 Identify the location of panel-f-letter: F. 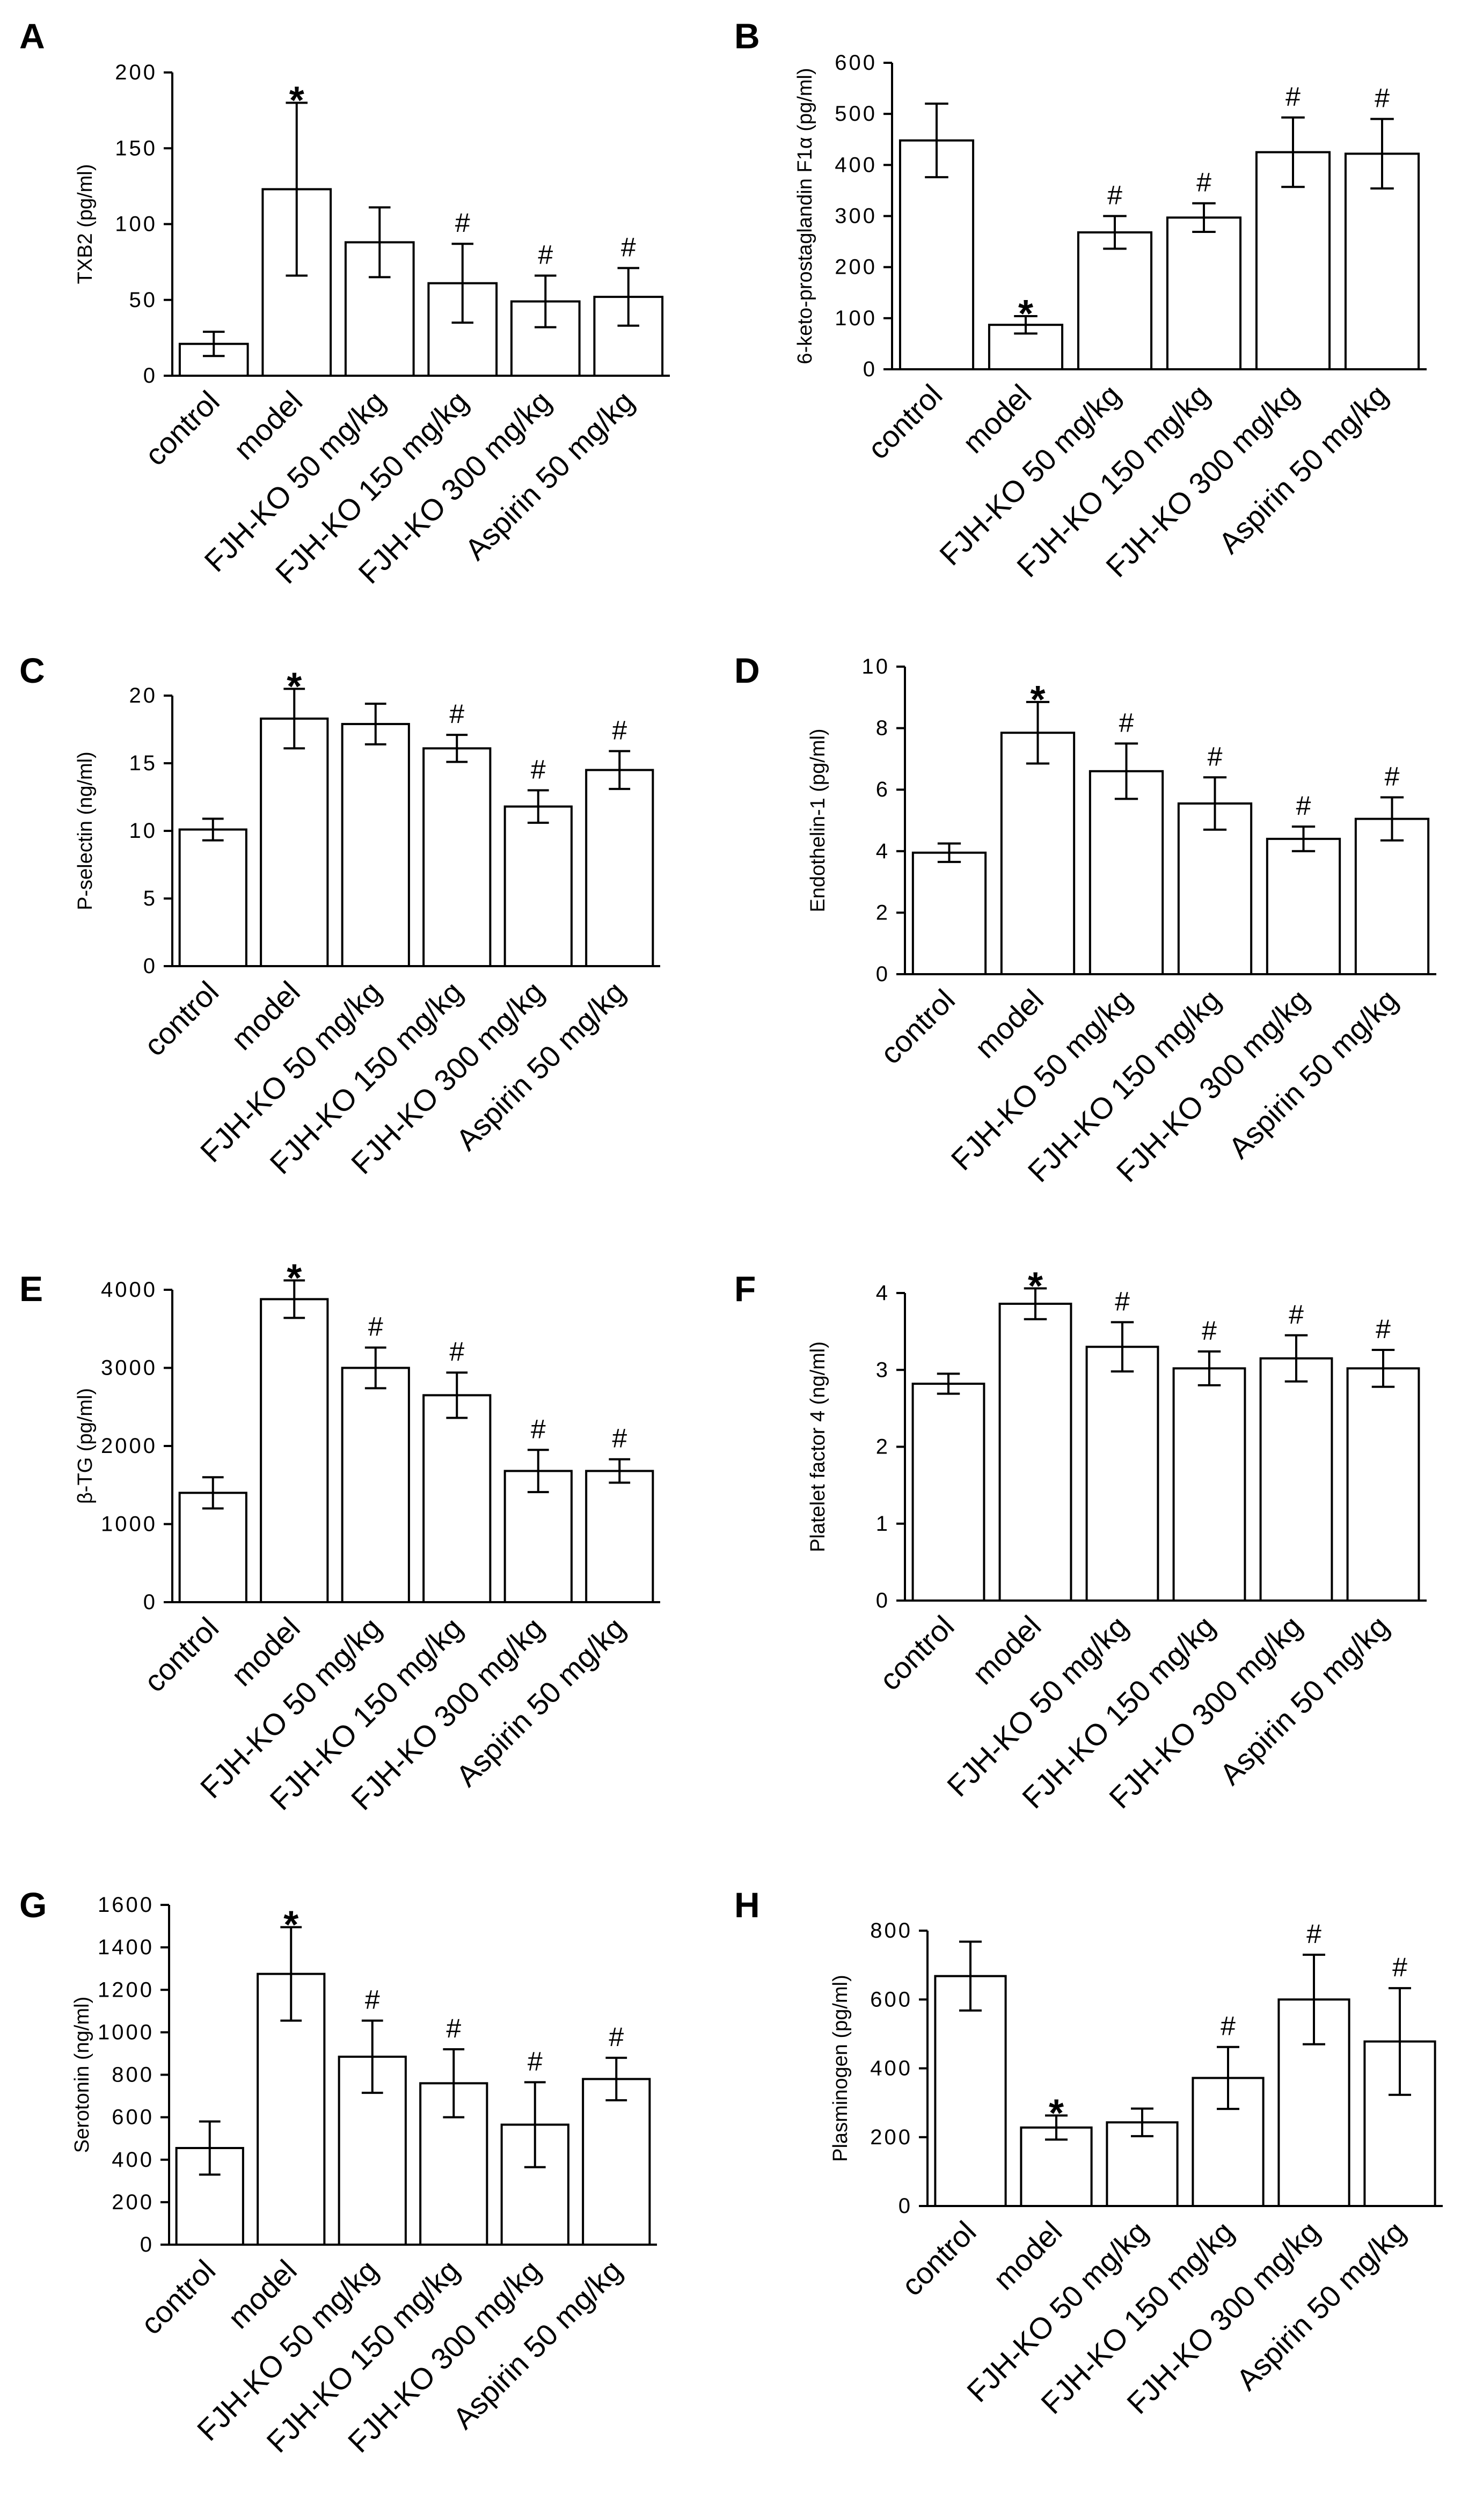
(745, 1289).